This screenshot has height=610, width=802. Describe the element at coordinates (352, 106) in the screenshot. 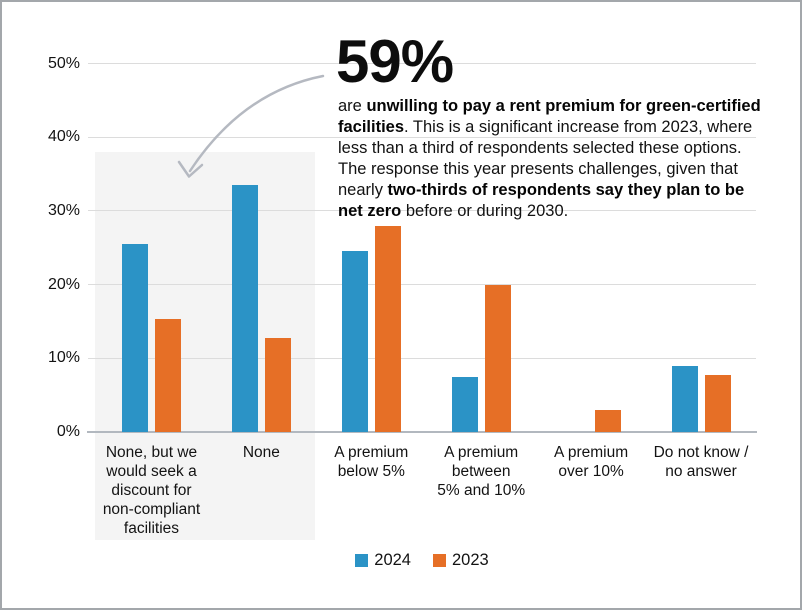

I see `annotation-text: are` at that location.